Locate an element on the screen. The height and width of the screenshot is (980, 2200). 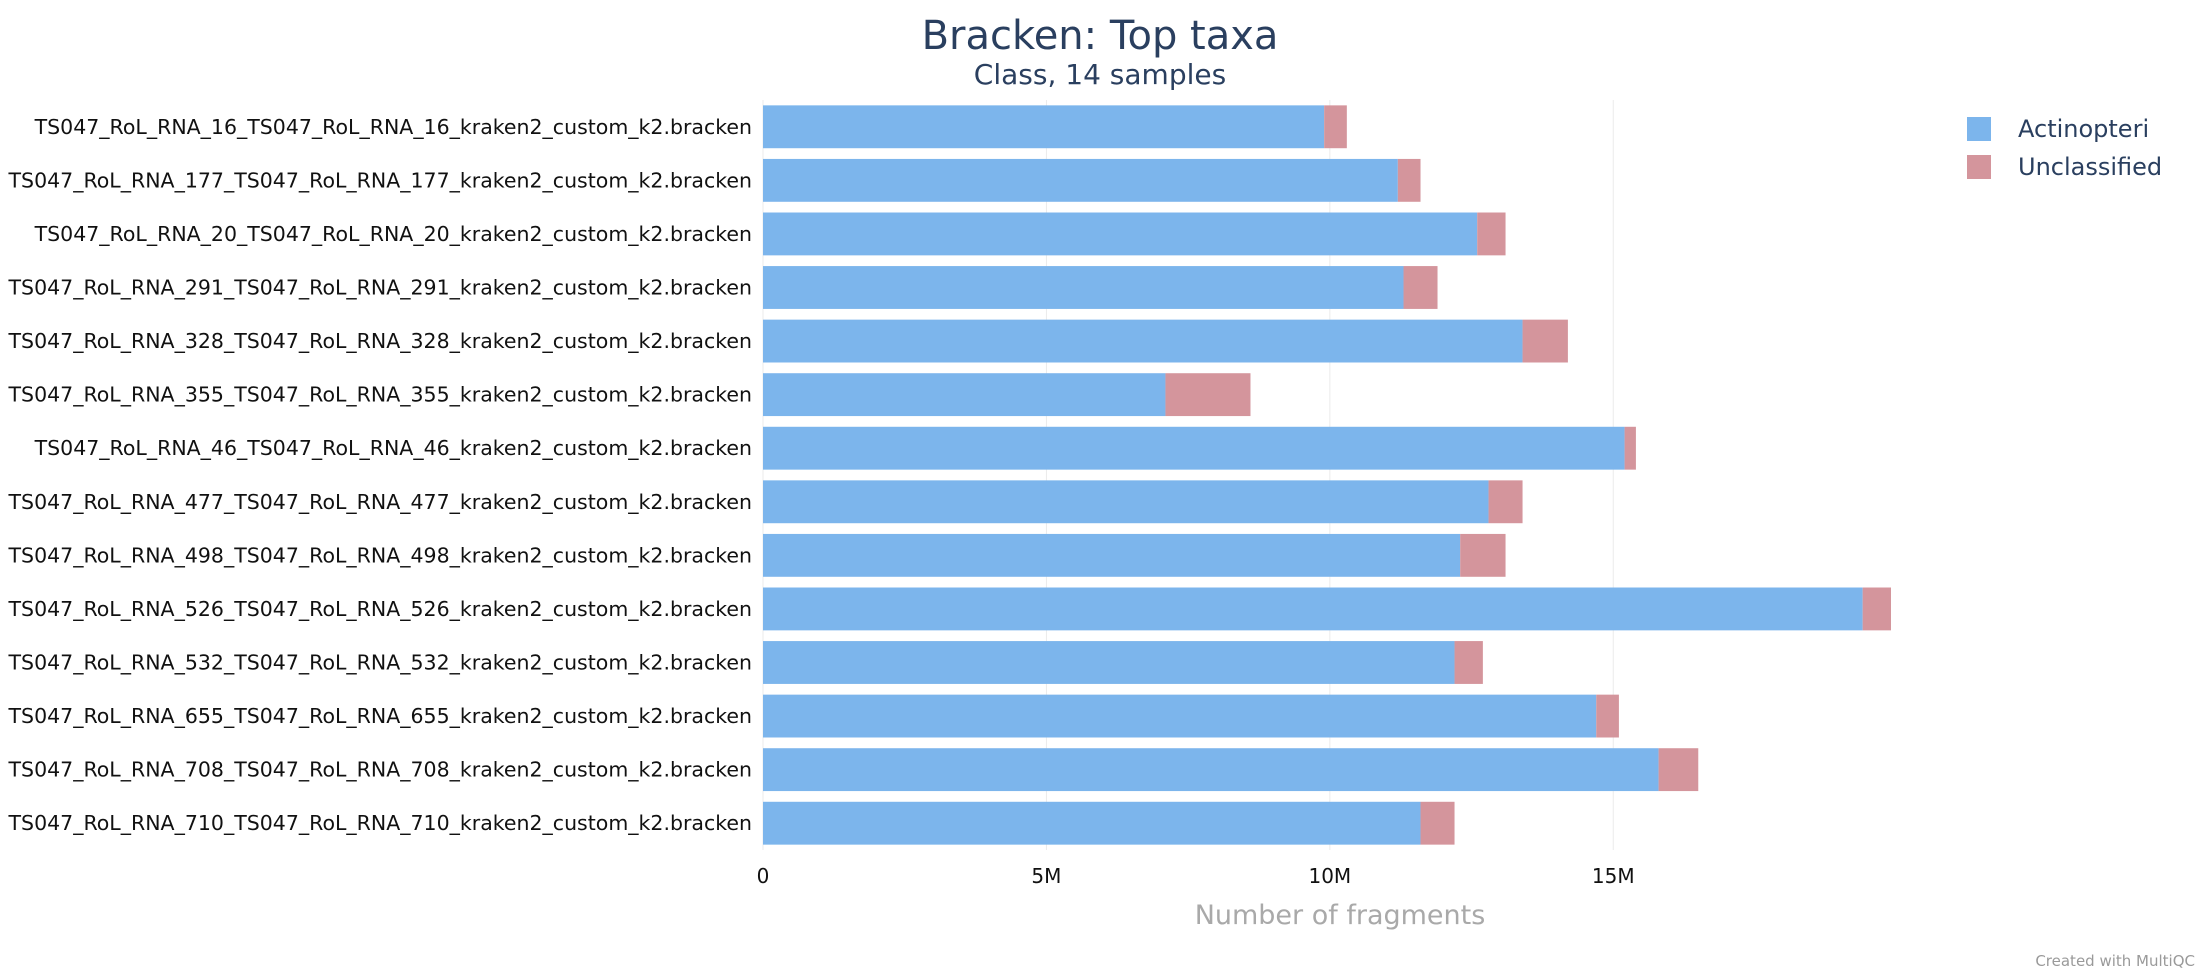
x-tick-label: 15M is located at coordinates (1613, 876).